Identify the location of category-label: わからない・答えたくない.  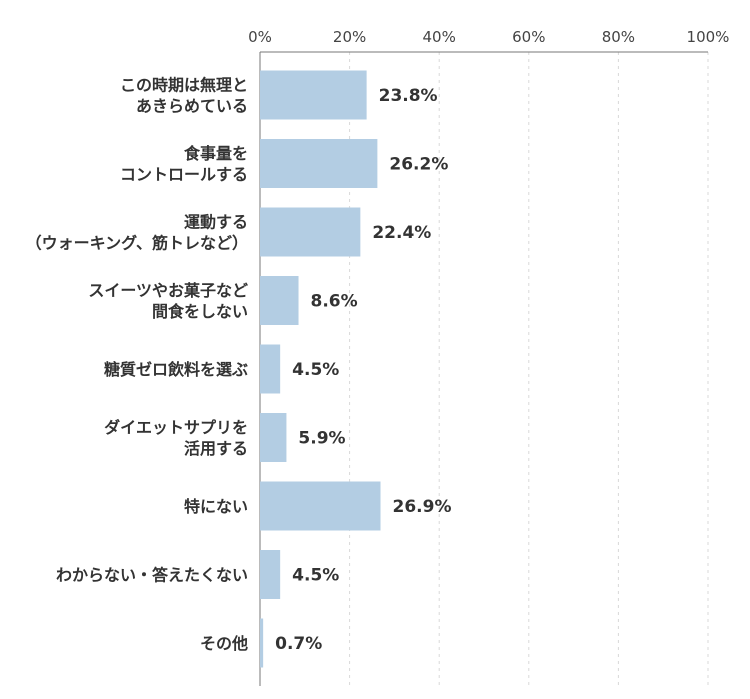
(152, 575).